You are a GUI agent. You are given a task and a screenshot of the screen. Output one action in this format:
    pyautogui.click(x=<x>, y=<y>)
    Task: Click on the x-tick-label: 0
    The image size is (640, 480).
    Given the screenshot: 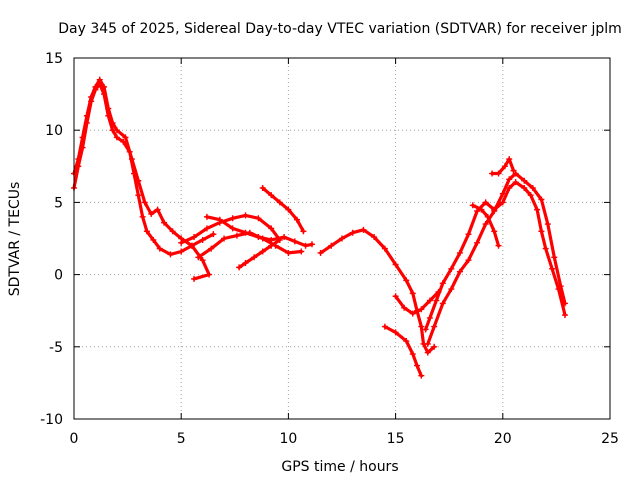 What is the action you would take?
    pyautogui.click(x=74, y=439)
    